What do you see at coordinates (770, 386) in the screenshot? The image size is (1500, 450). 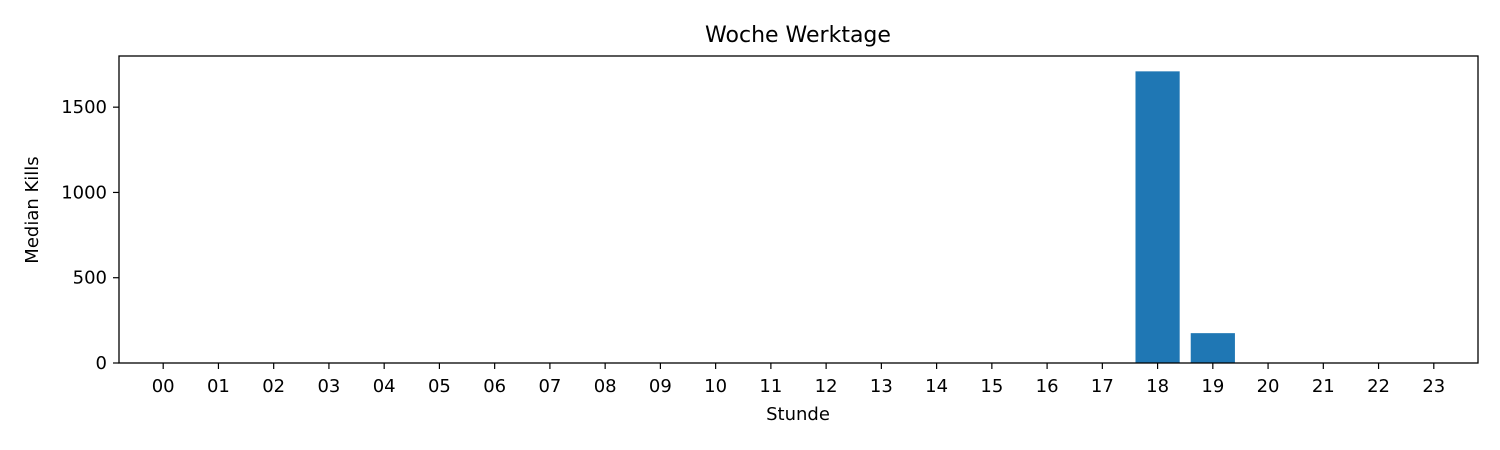 I see `x-tick-label-11: 11` at bounding box center [770, 386].